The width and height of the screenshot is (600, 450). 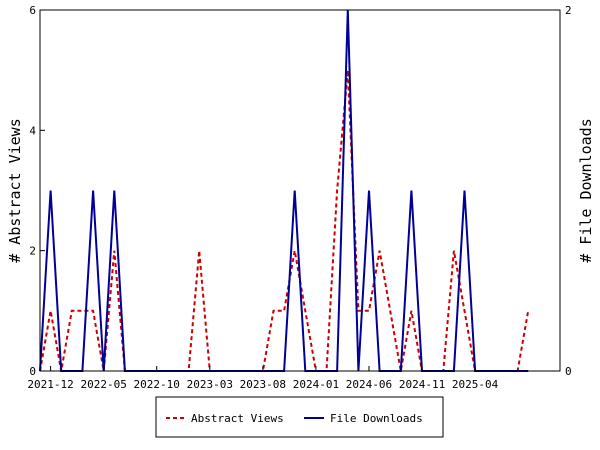 I want to click on y-right-tick-label: 2, so click(x=568, y=10).